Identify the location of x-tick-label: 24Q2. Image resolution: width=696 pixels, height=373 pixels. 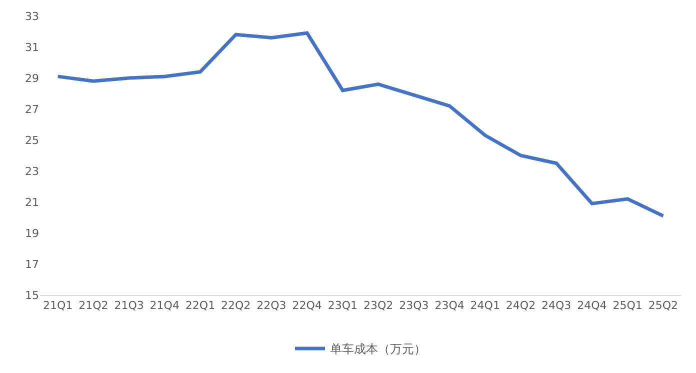
(521, 305).